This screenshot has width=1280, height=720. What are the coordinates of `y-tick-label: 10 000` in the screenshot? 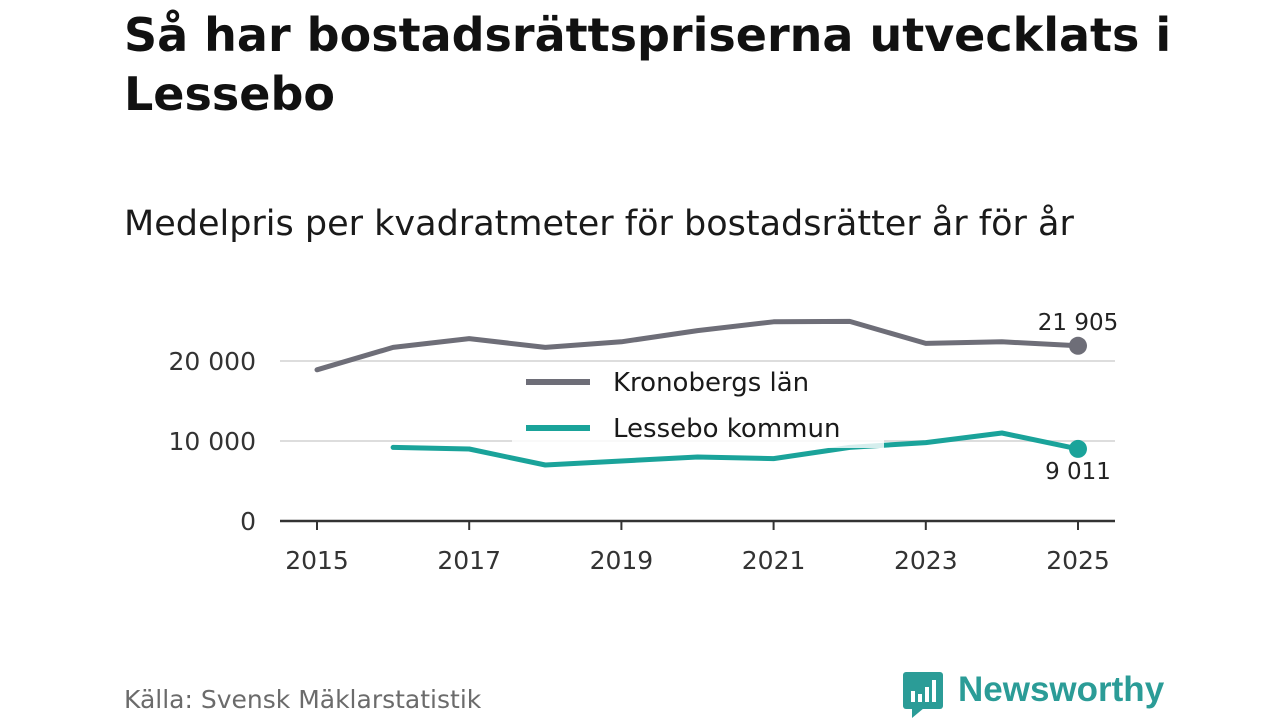 It's located at (212, 441).